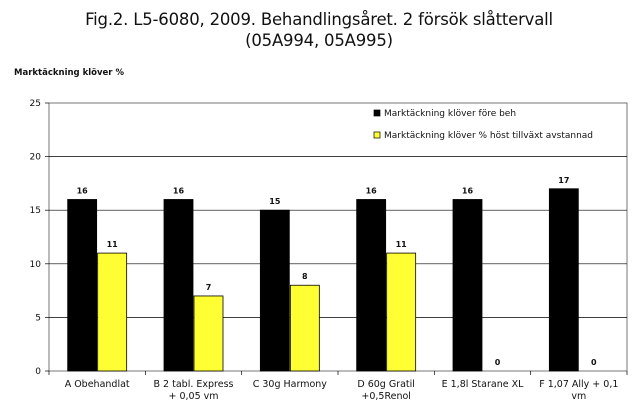 Image resolution: width=638 pixels, height=414 pixels. What do you see at coordinates (97, 384) in the screenshot?
I see `category-label: A Obehandlat` at bounding box center [97, 384].